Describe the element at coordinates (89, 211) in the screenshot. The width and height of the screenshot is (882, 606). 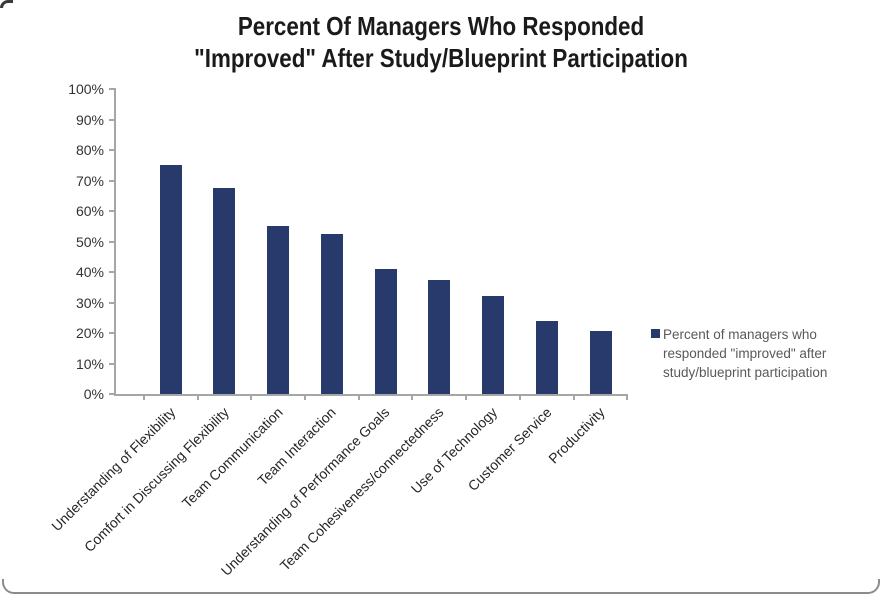
I see `y-axis-label: 60%` at that location.